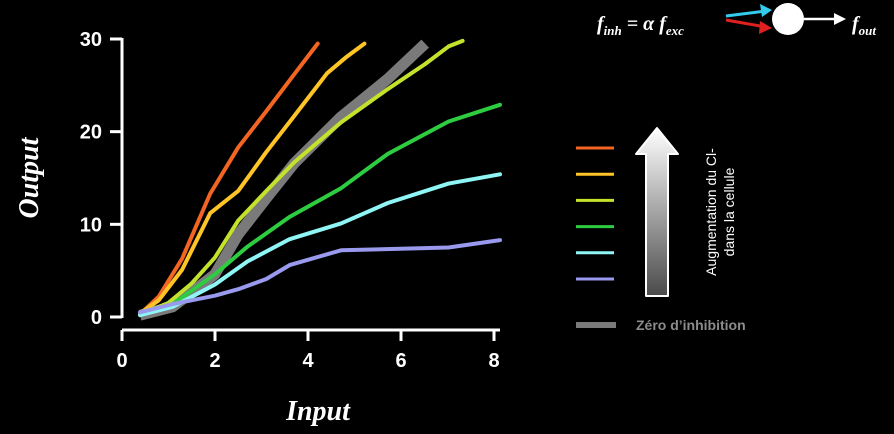 This screenshot has width=894, height=434. What do you see at coordinates (825, 19) in the screenshot?
I see `output-arrow-icon` at bounding box center [825, 19].